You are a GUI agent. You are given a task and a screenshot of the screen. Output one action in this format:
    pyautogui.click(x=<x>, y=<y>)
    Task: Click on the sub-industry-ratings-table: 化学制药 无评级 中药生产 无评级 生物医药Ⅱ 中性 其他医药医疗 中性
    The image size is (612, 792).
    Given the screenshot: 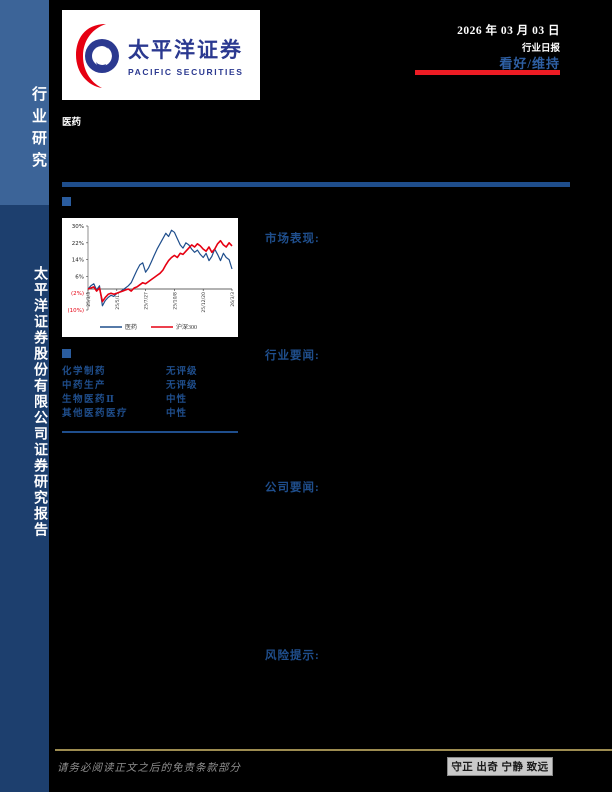 What is the action you would take?
    pyautogui.click(x=150, y=393)
    